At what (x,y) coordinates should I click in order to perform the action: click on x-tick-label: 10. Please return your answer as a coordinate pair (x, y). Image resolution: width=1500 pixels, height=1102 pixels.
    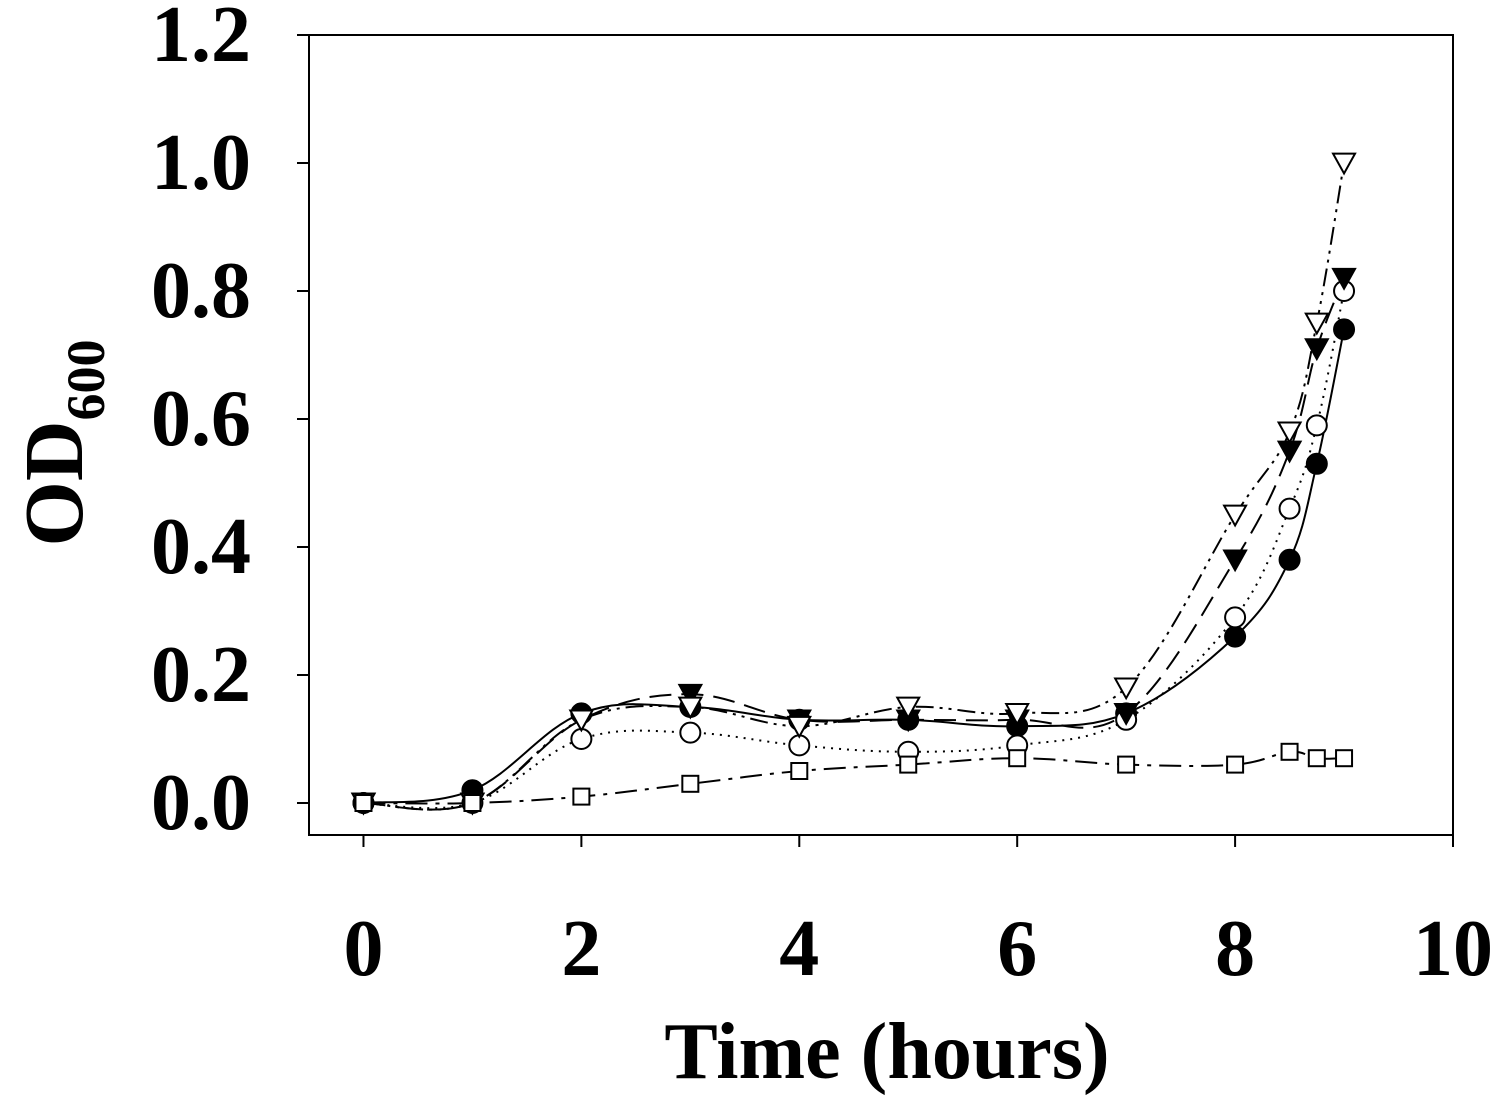
    Looking at the image, I should click on (1453, 949).